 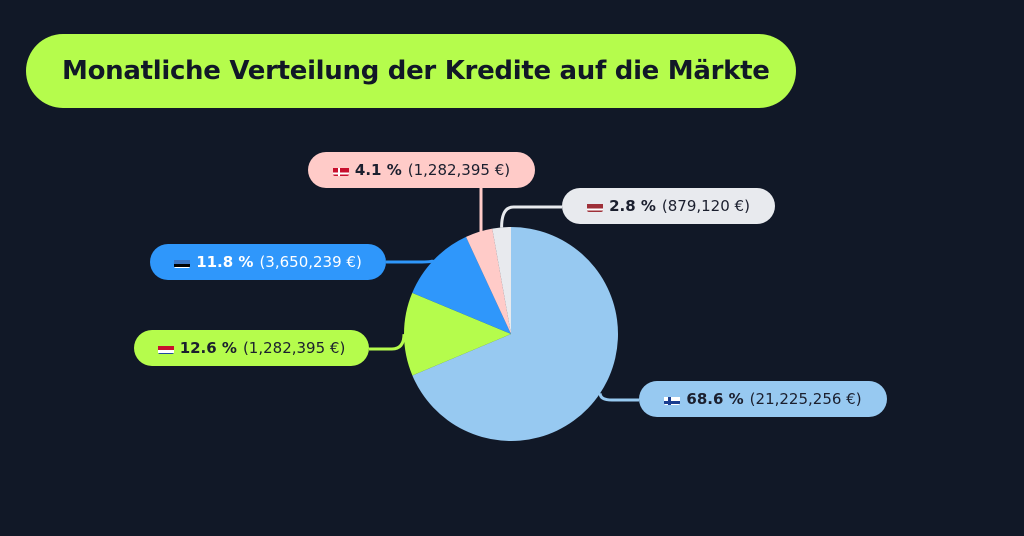 What do you see at coordinates (531, 216) in the screenshot?
I see `leader-line-latvia` at bounding box center [531, 216].